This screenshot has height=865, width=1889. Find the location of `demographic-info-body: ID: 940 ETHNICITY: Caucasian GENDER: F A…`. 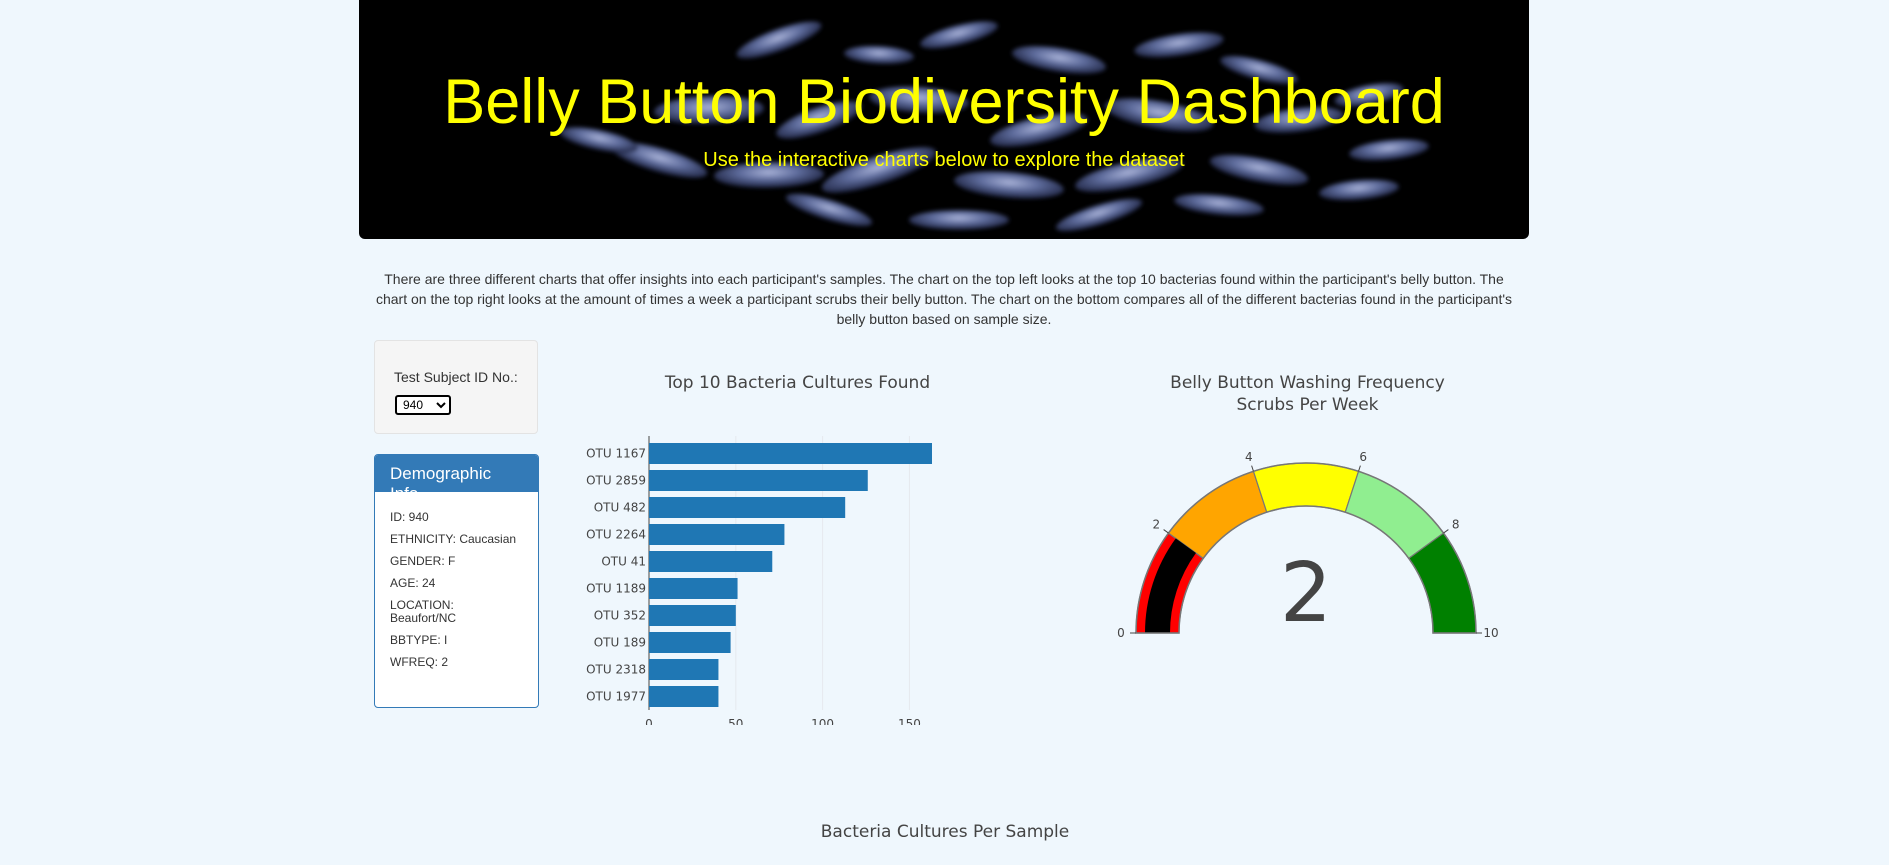

demographic-info-body: ID: 940 ETHNICITY: Caucasian GENDER: F A… is located at coordinates (456, 580).